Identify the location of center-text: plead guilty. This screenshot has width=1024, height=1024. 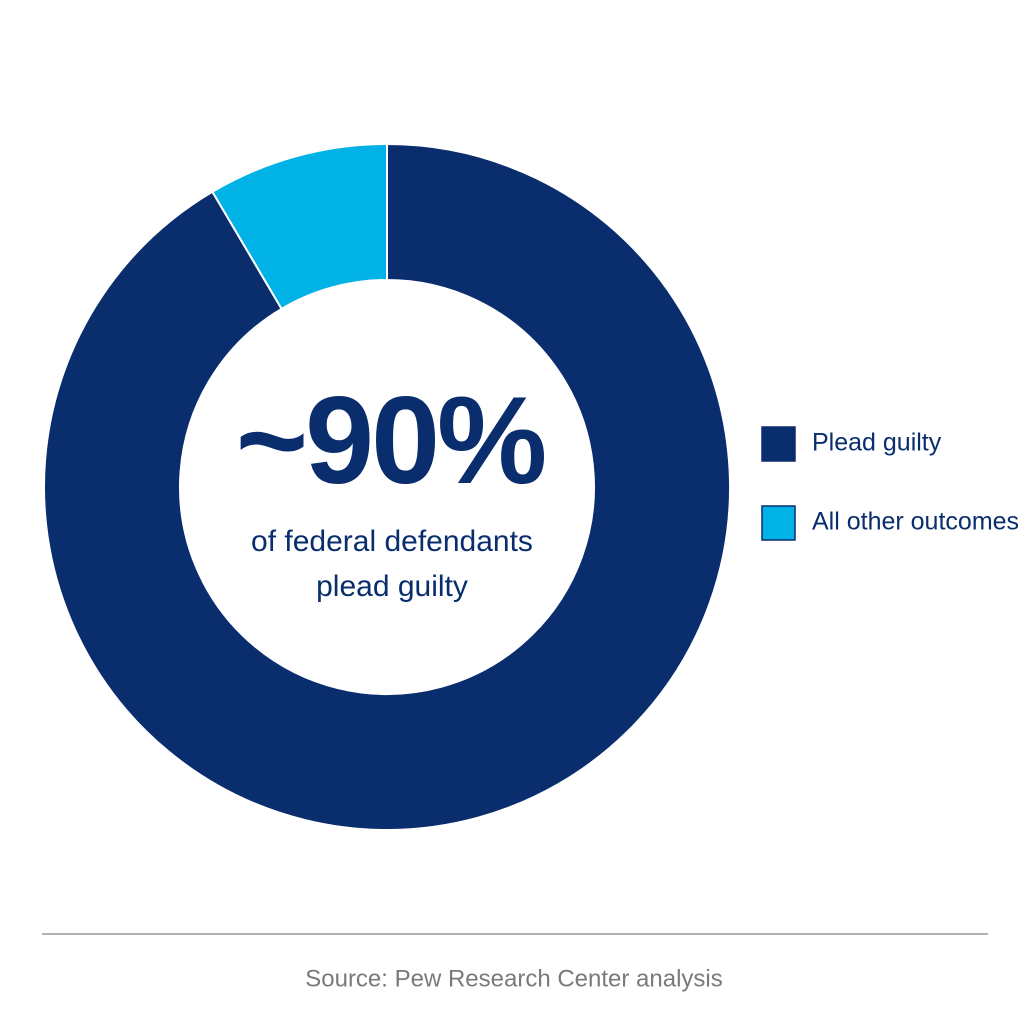
(392, 586).